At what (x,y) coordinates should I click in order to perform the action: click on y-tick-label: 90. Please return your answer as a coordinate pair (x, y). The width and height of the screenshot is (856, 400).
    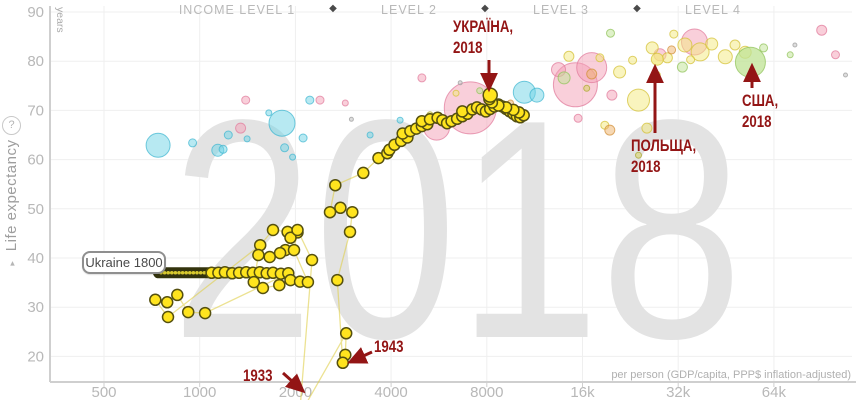
    Looking at the image, I should click on (35, 12).